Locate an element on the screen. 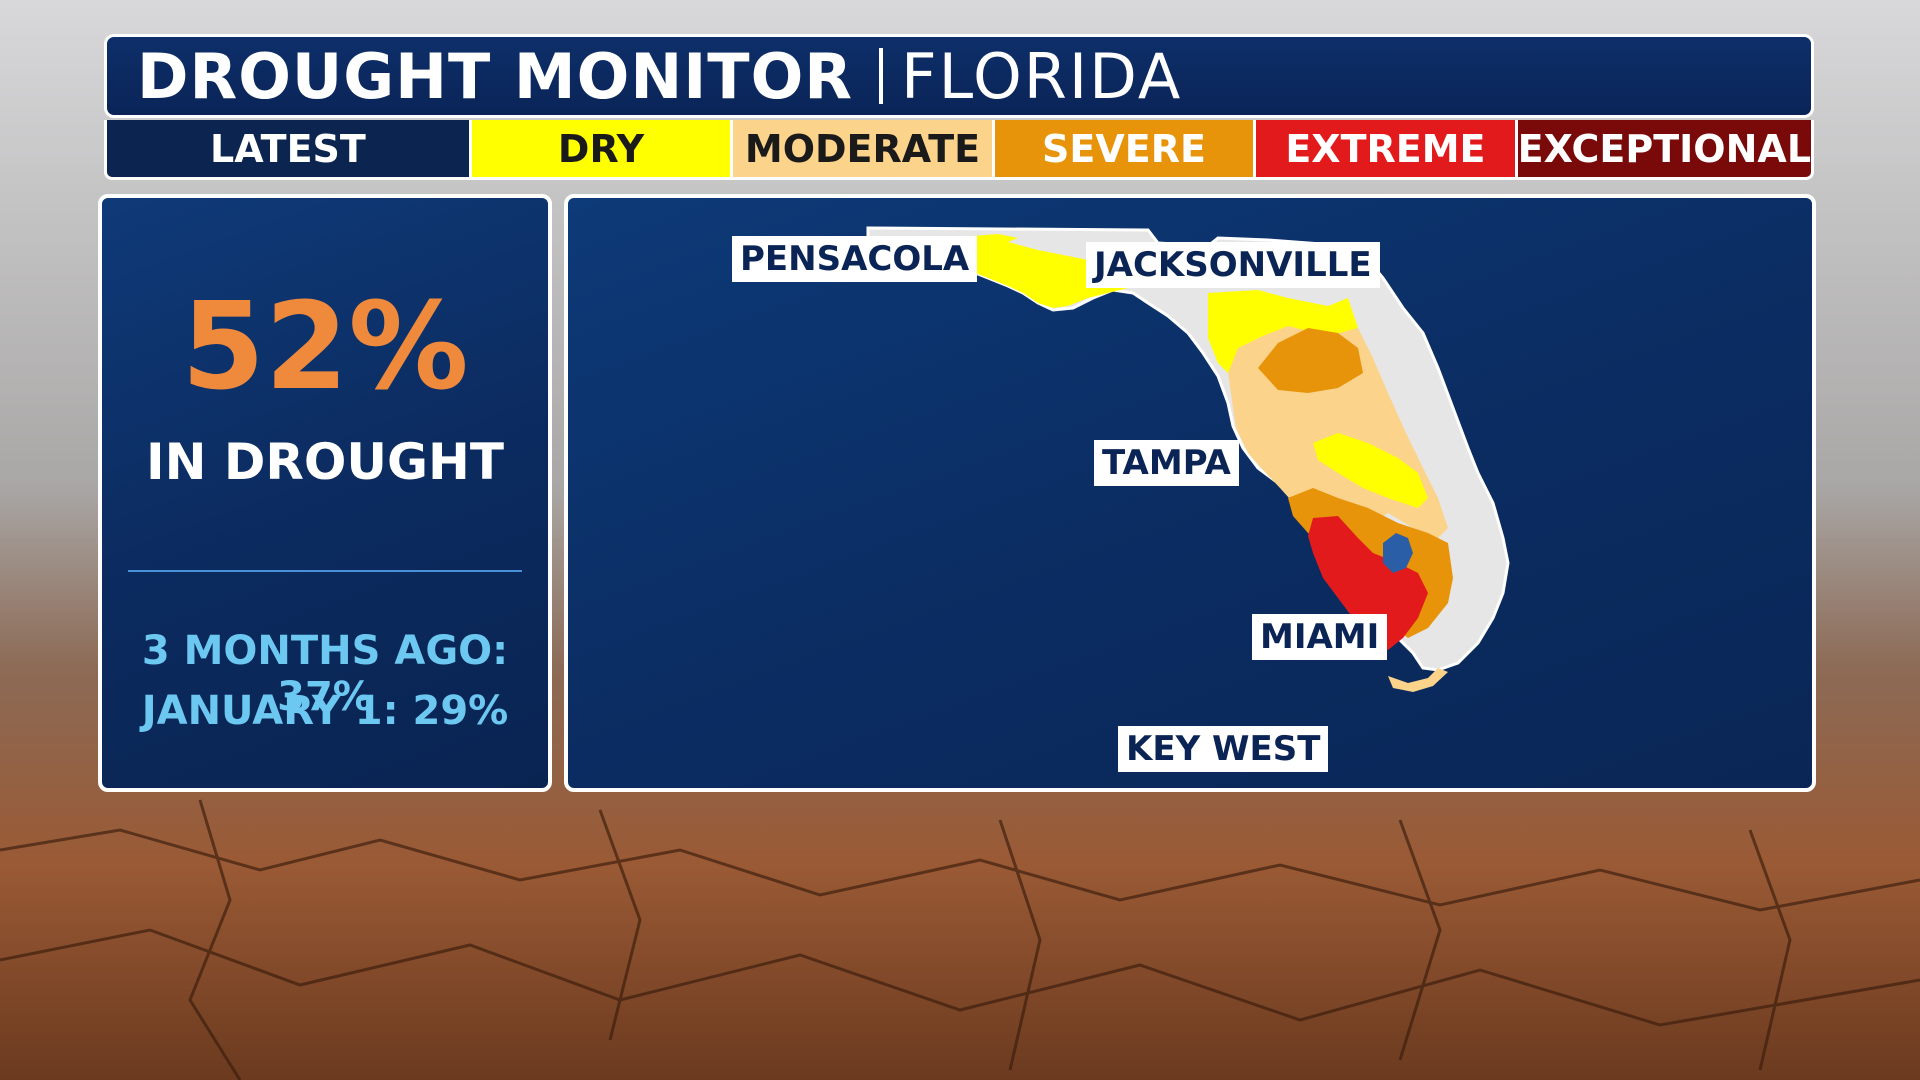 This screenshot has height=1080, width=1920. florida-keys is located at coordinates (1418, 680).